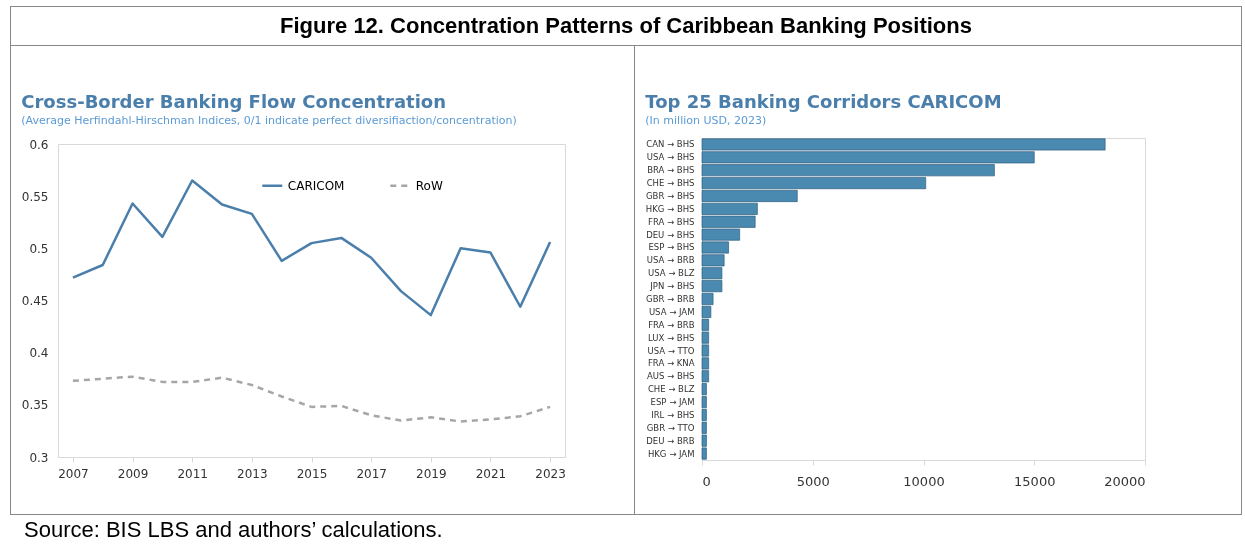  I want to click on y-tick-label: FRA → KNA, so click(671, 363).